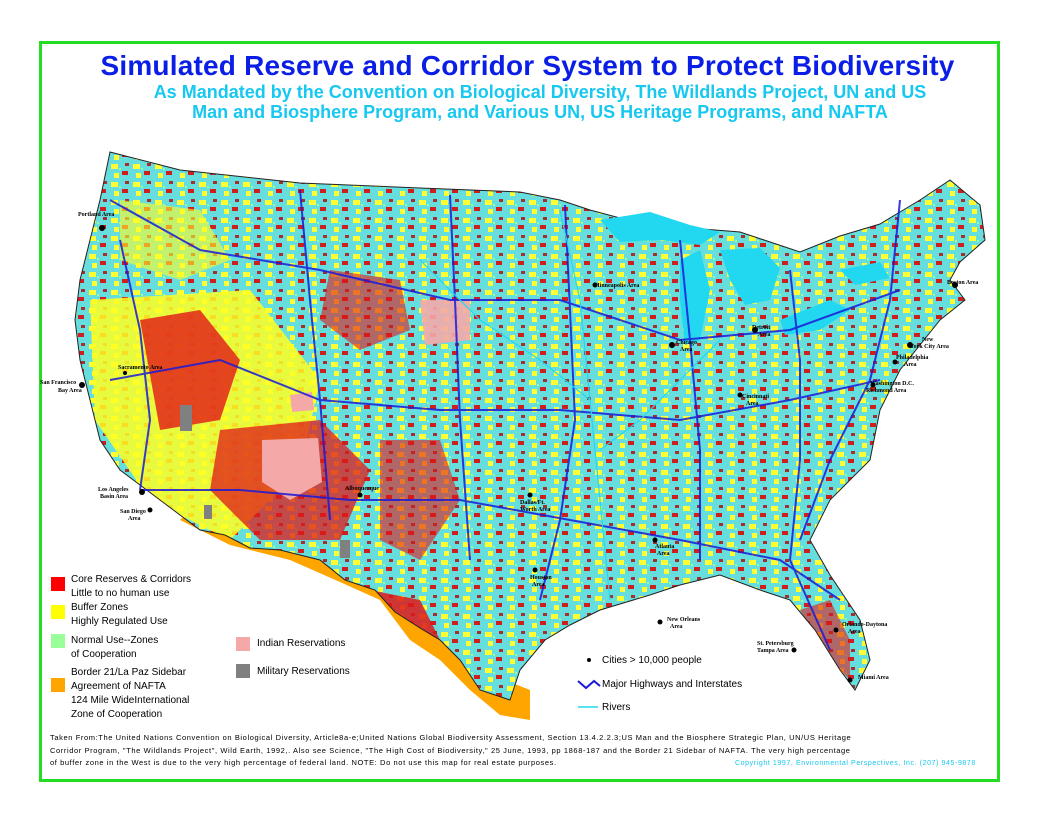 This screenshot has width=1055, height=815. Describe the element at coordinates (873, 678) in the screenshot. I see `city-label-miami: Miami Area` at that location.